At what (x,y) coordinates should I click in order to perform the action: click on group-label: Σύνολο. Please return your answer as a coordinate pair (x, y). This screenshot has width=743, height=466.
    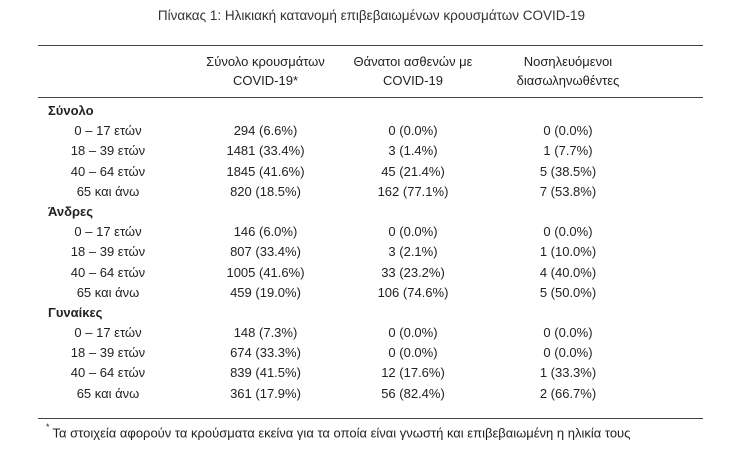
    Looking at the image, I should click on (71, 110).